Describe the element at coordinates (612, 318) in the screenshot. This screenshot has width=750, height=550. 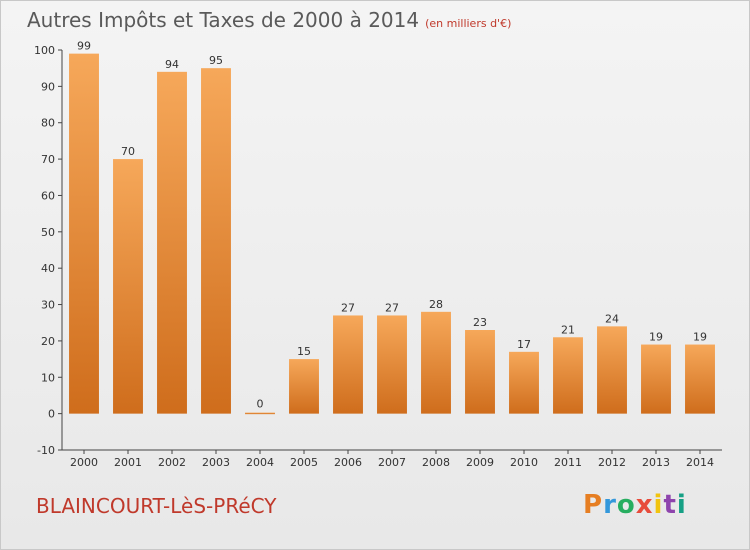
I see `data-label: 24` at that location.